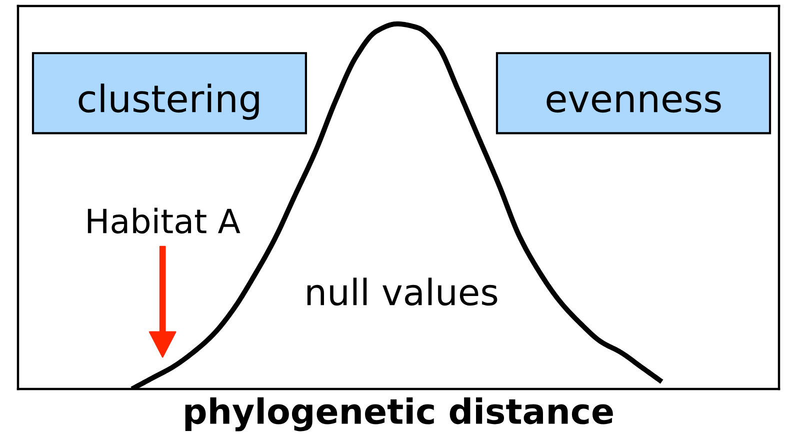 Image resolution: width=788 pixels, height=444 pixels. What do you see at coordinates (399, 414) in the screenshot?
I see `x-axis-title: phylogenetic distance` at bounding box center [399, 414].